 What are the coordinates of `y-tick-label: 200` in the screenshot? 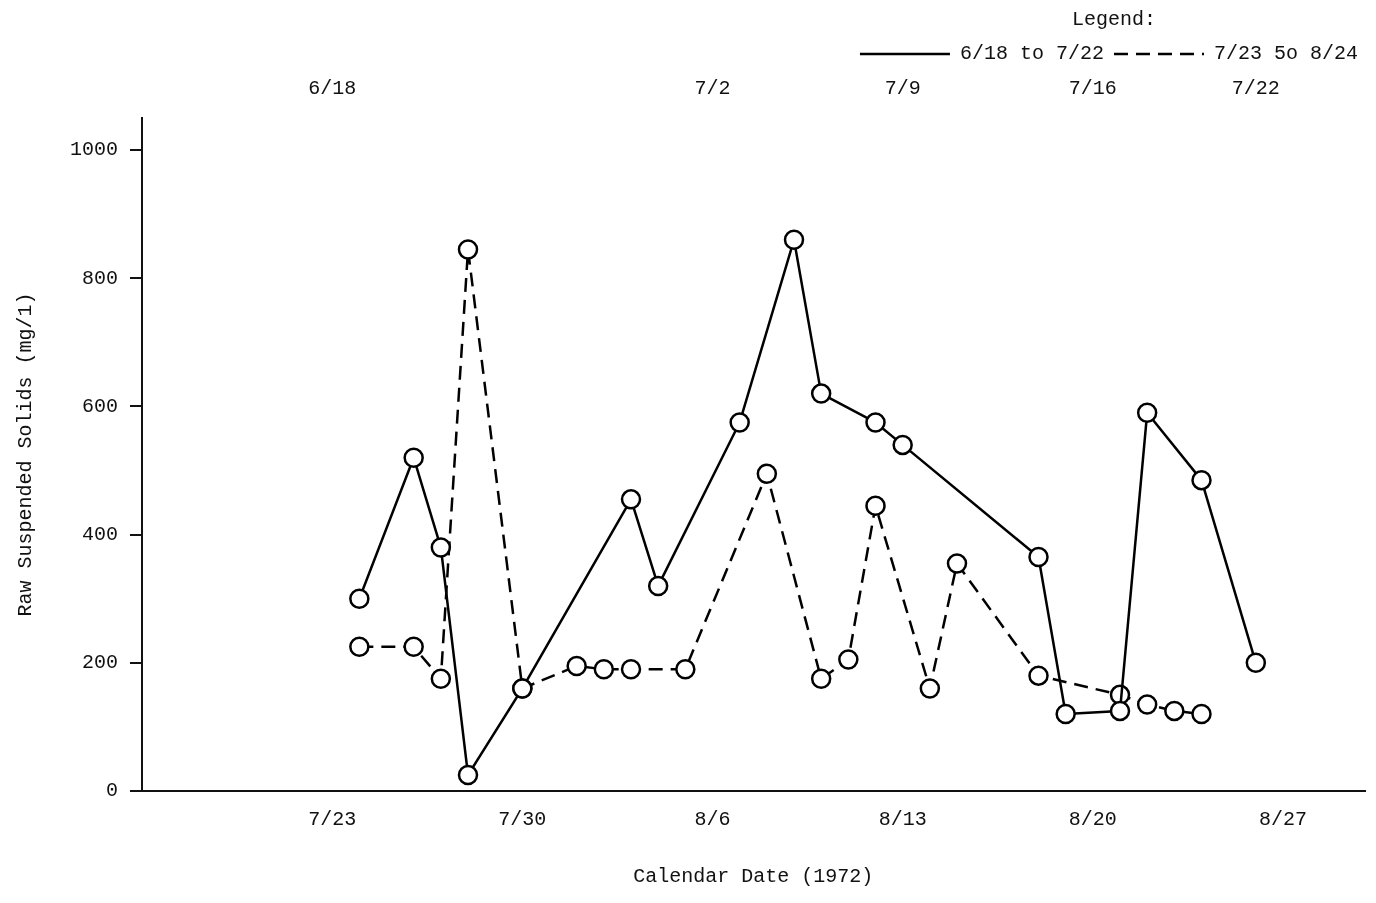 It's located at (100, 663).